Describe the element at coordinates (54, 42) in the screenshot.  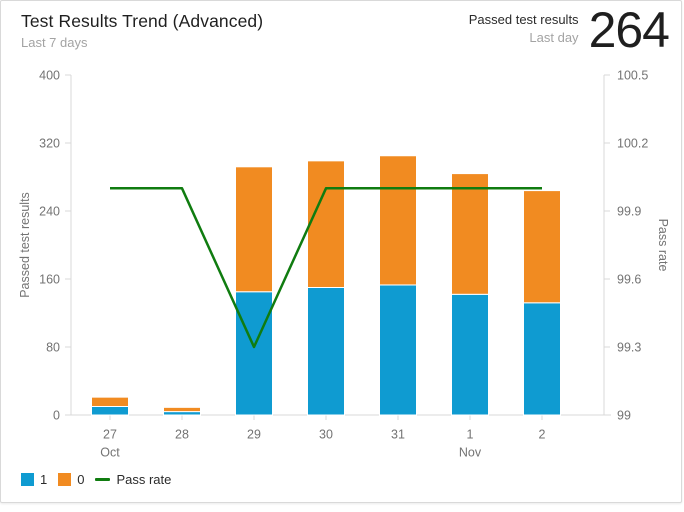
I see `widget-subtitle: Last 7 days` at that location.